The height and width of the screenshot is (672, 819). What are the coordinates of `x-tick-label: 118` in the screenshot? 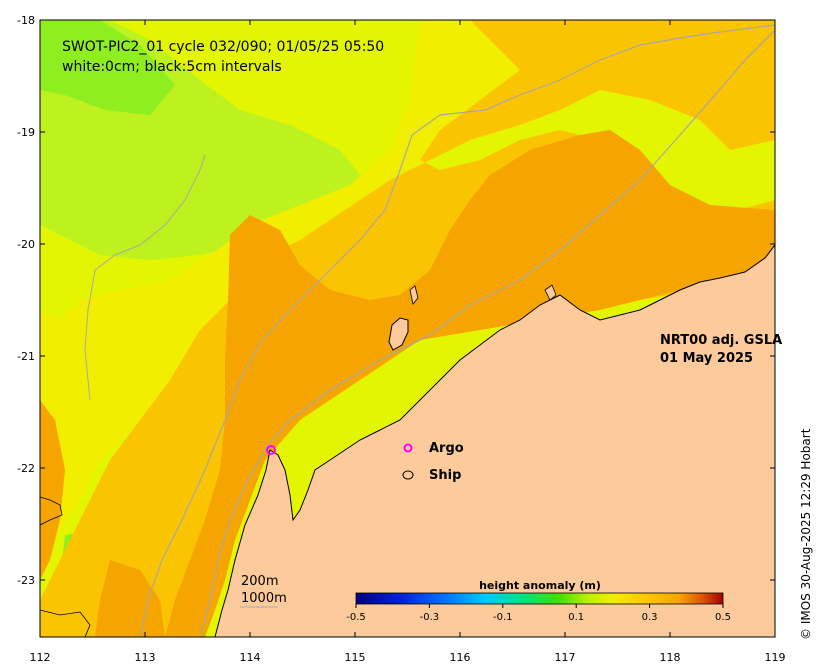 It's located at (670, 657).